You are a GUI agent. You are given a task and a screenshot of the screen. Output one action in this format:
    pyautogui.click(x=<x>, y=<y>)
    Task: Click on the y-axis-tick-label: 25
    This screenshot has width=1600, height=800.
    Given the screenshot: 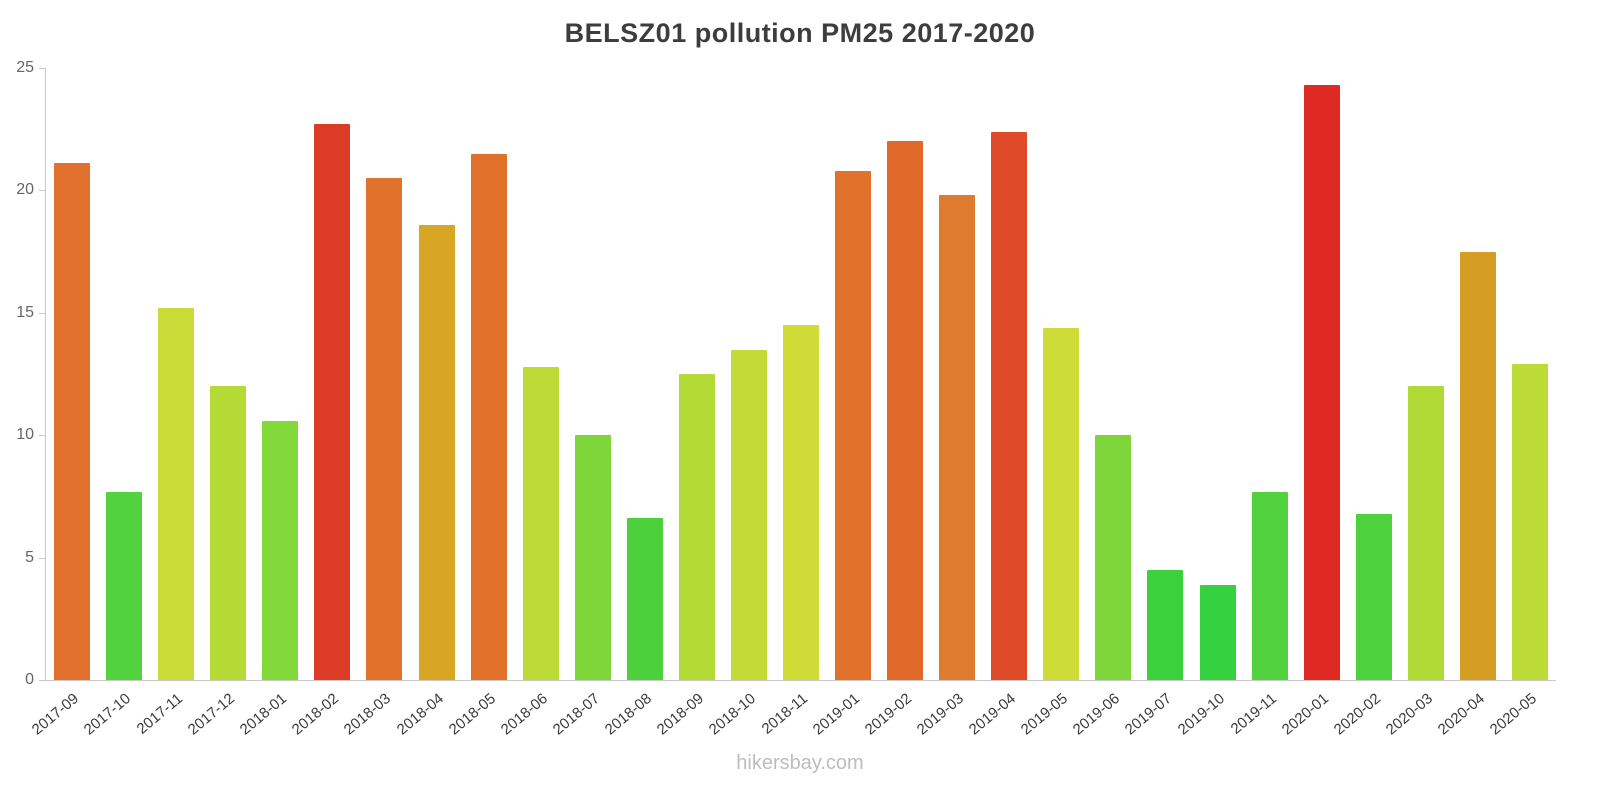 What is the action you would take?
    pyautogui.click(x=25, y=67)
    